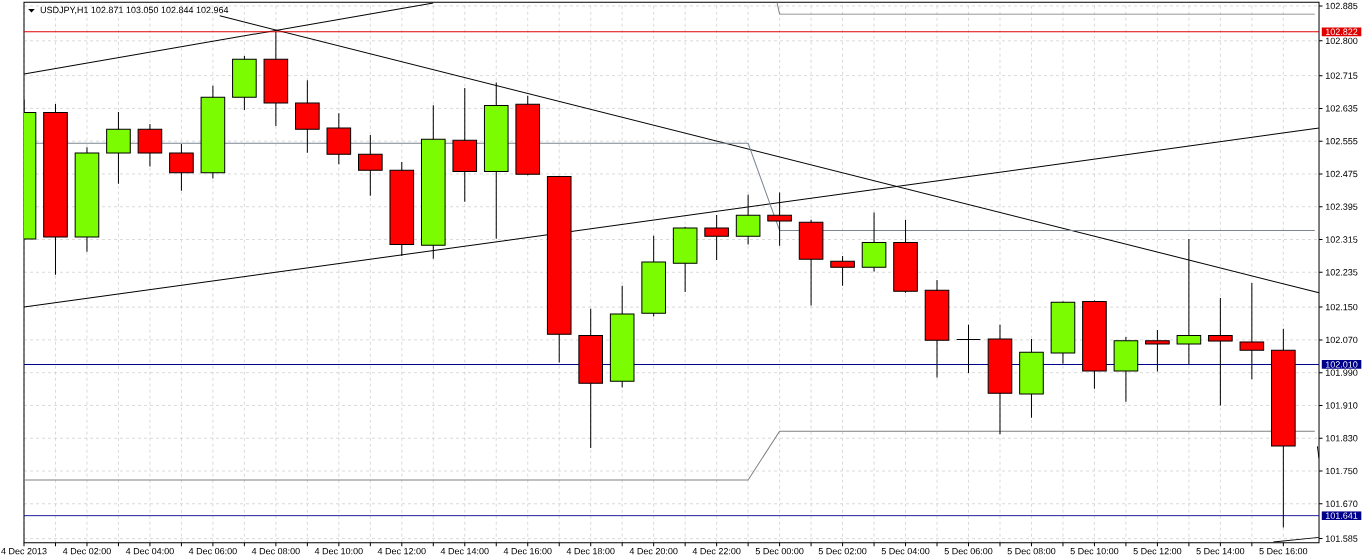 This screenshot has width=1362, height=560. Describe the element at coordinates (716, 551) in the screenshot. I see `x-tick-label: 4 Dec 22:00` at that location.